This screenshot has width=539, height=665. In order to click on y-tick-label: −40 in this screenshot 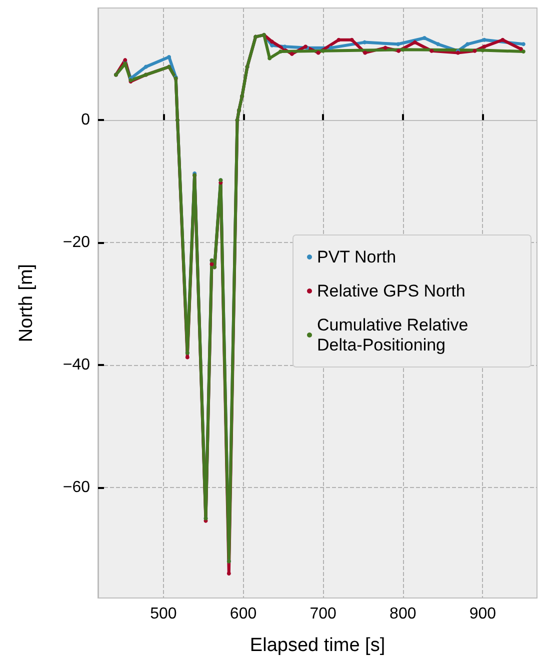, I will do `click(76, 365)`.